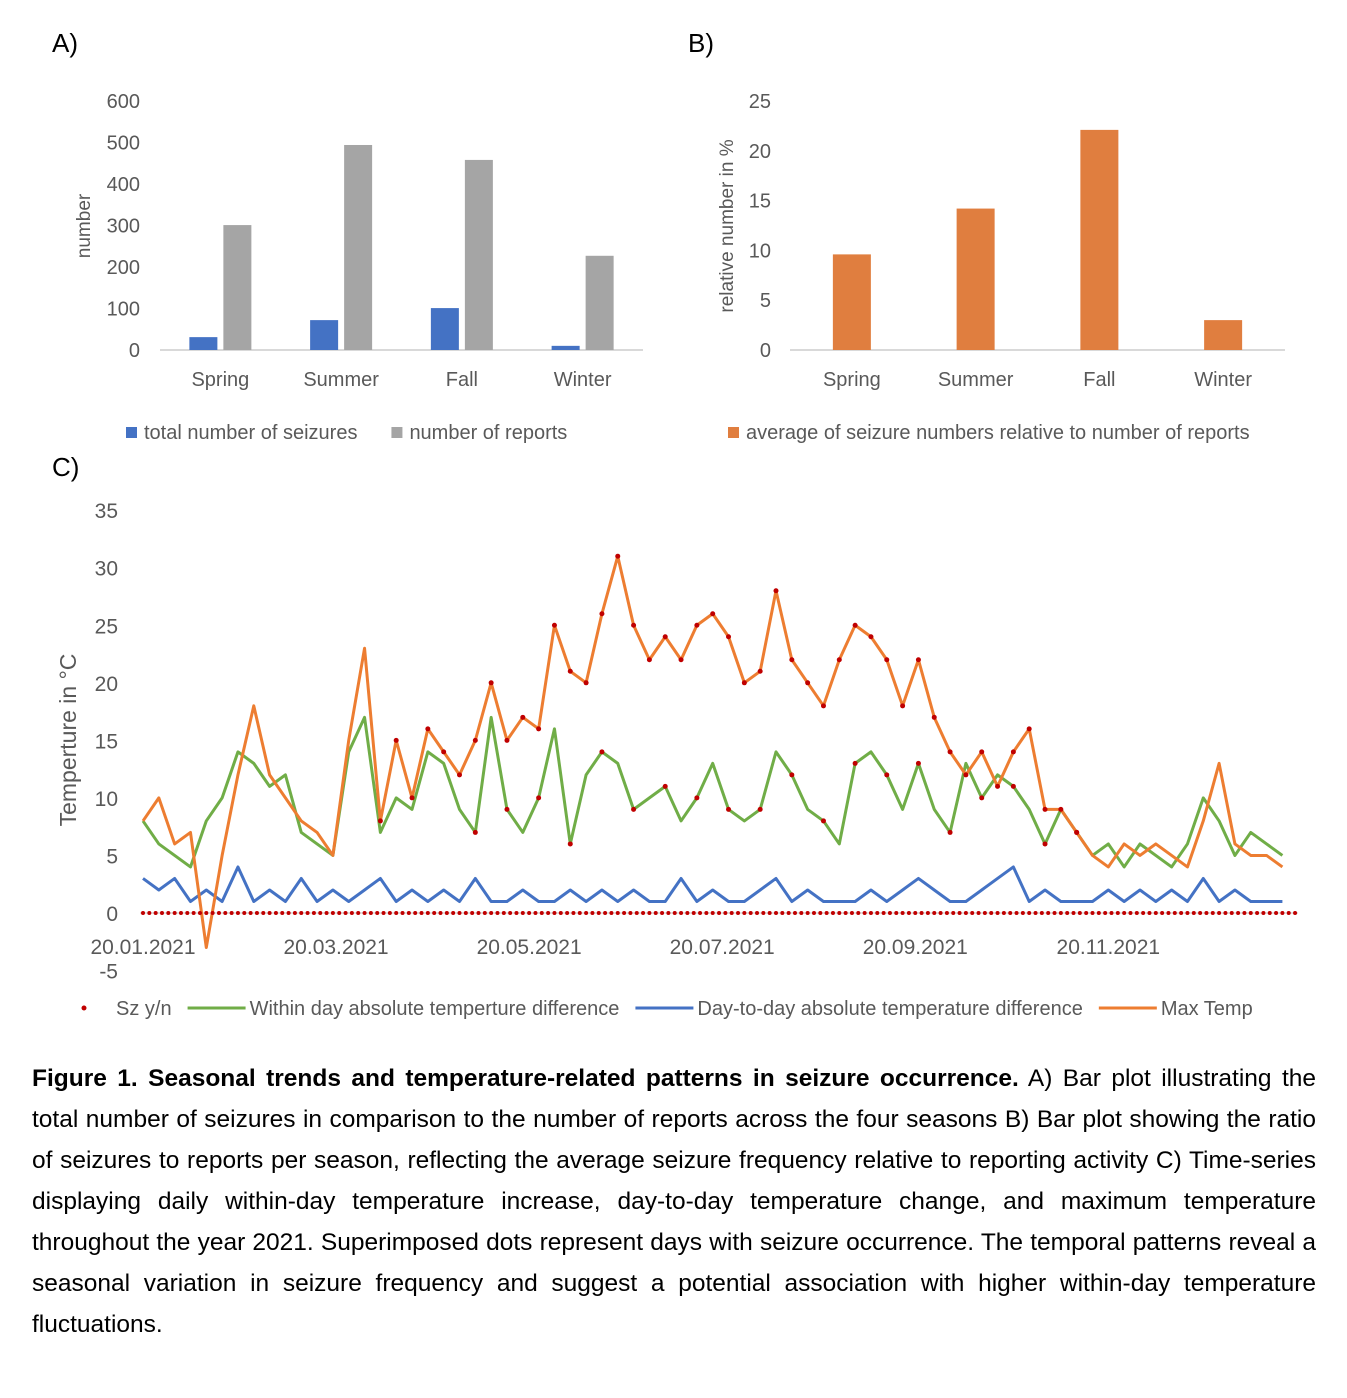 The height and width of the screenshot is (1398, 1347). What do you see at coordinates (397, 432) in the screenshot?
I see `legend-swatch` at bounding box center [397, 432].